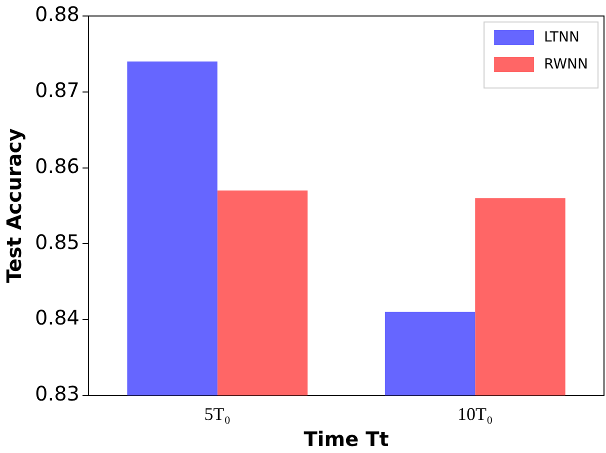 The image size is (606, 453). What do you see at coordinates (566, 64) in the screenshot?
I see `legend-label: RWNN` at bounding box center [566, 64].